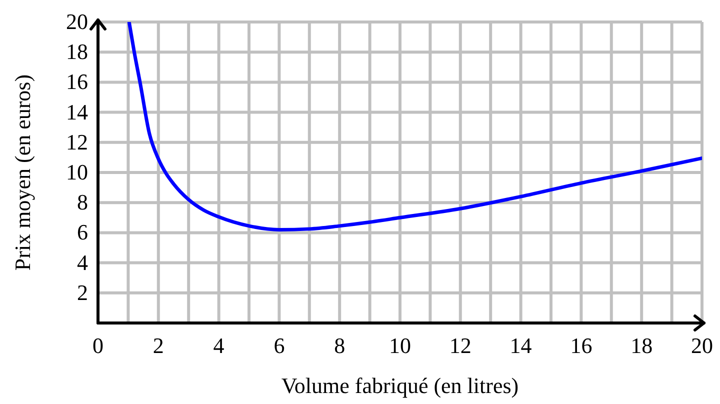  I want to click on x-tick-label: 2, so click(158, 345).